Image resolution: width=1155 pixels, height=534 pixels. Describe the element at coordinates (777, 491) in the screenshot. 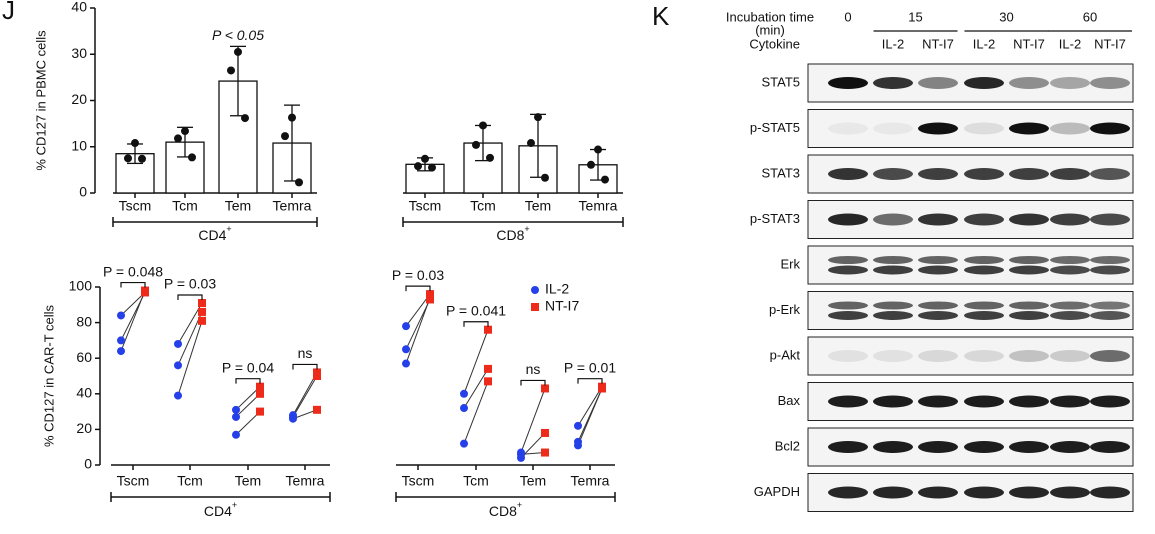

I see `row-label: GAPDH` at that location.